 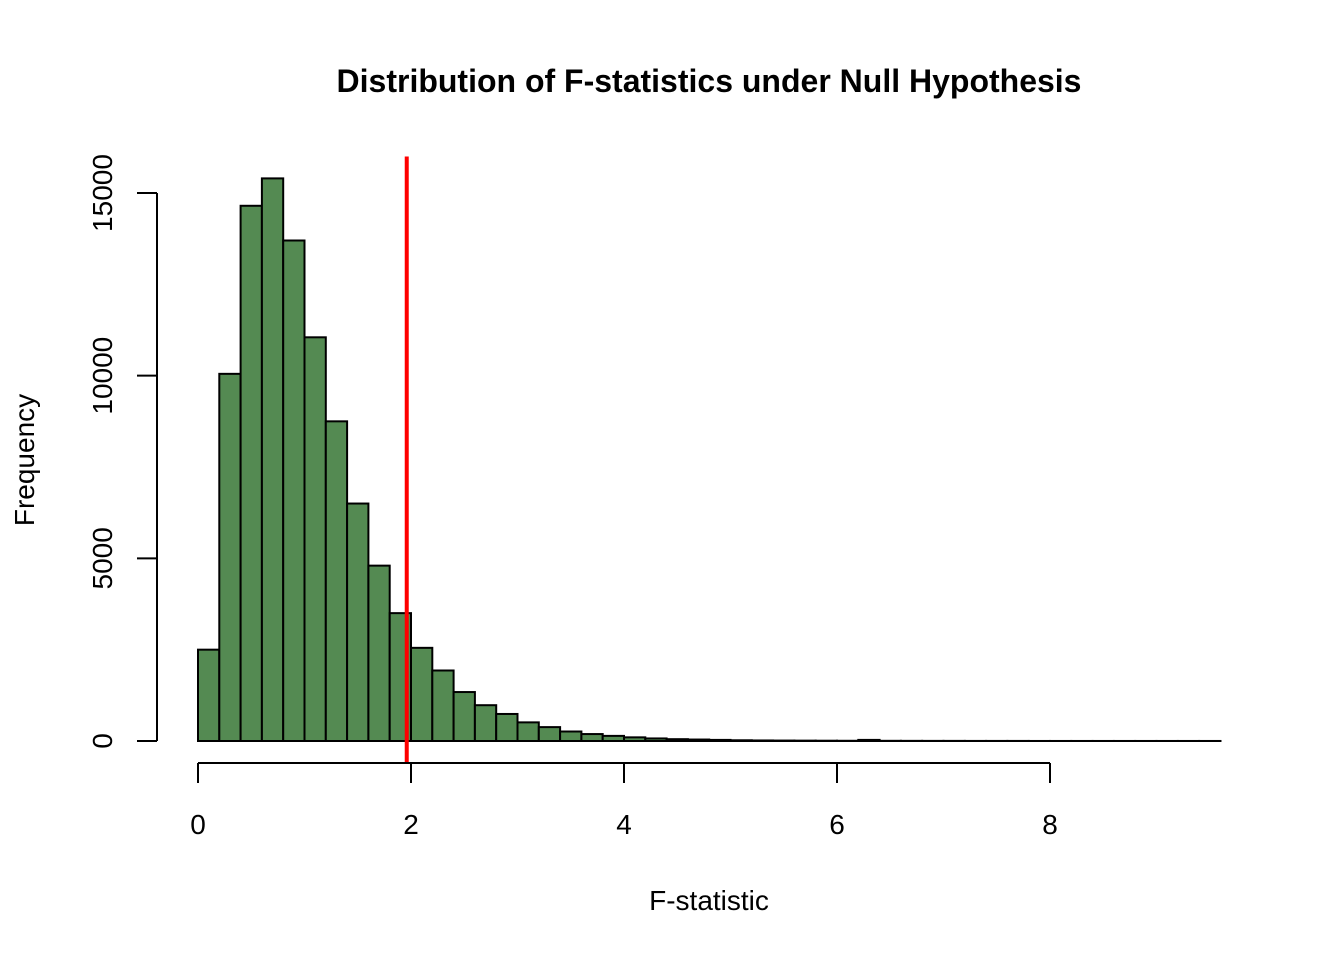 What do you see at coordinates (198, 824) in the screenshot?
I see `x-tick-label: 0` at bounding box center [198, 824].